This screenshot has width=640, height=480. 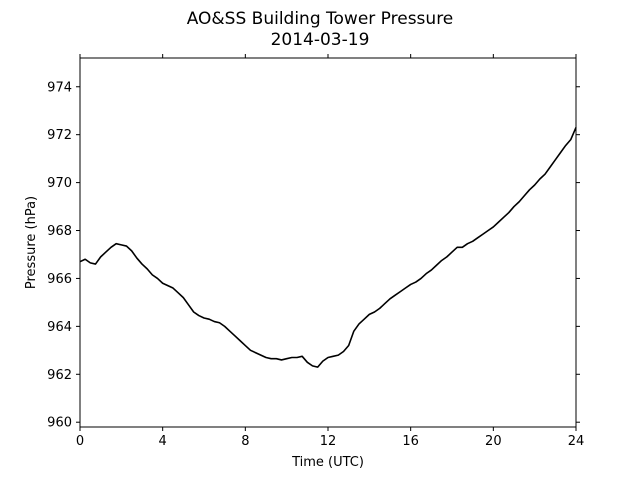 I want to click on y-tick-label: 968, so click(x=59, y=231).